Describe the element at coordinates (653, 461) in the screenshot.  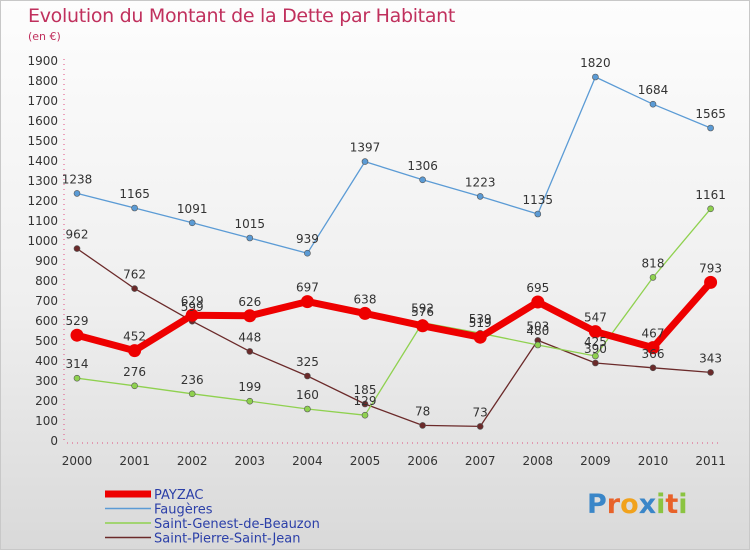
I see `x-tick-label: 2010` at that location.